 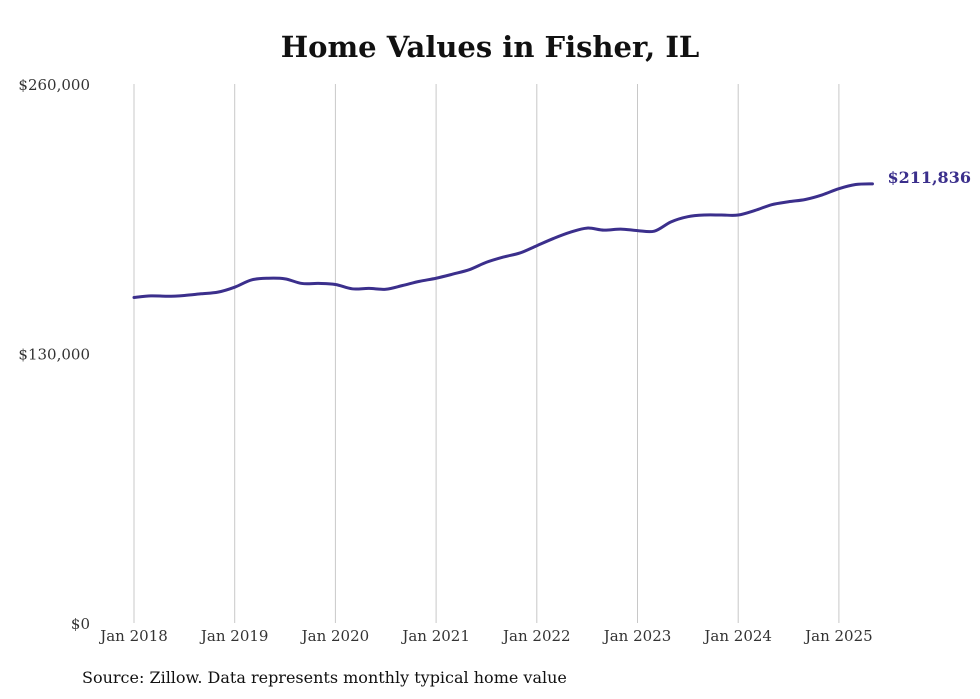 What do you see at coordinates (234, 636) in the screenshot?
I see `x-tick-label: Jan 2019` at bounding box center [234, 636].